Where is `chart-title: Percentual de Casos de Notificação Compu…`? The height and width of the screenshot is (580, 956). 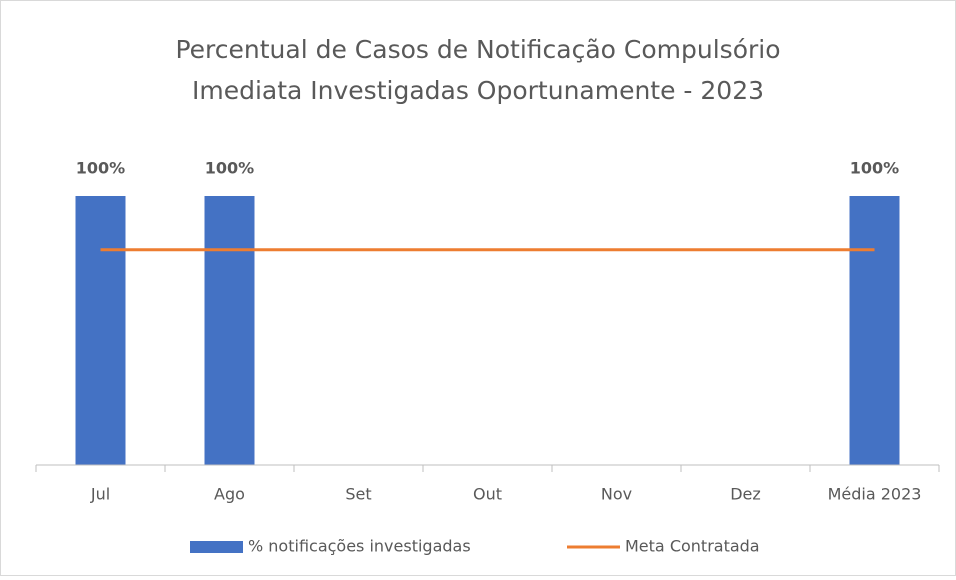 chart-title: Percentual de Casos de Notificação Compu… is located at coordinates (477, 49).